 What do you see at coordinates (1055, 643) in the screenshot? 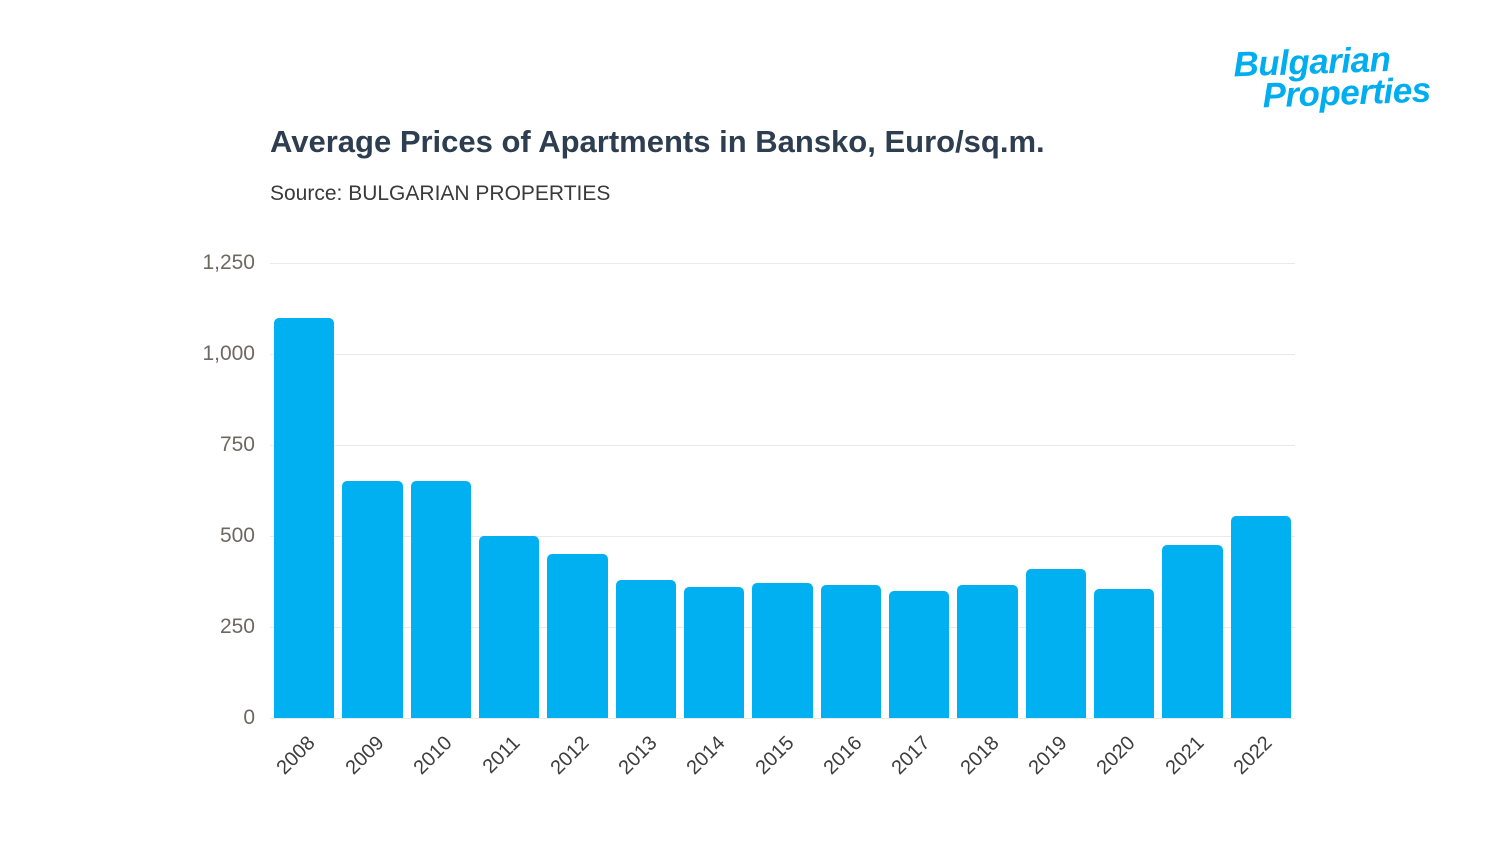
I see `bar-2019` at bounding box center [1055, 643].